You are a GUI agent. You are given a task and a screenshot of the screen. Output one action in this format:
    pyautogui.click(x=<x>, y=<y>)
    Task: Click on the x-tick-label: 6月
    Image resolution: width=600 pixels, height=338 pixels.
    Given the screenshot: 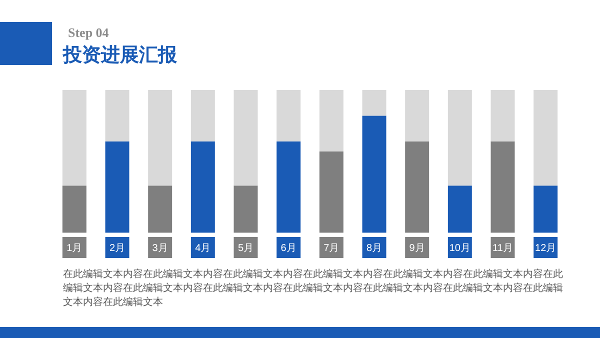 What is the action you would take?
    pyautogui.click(x=288, y=248)
    